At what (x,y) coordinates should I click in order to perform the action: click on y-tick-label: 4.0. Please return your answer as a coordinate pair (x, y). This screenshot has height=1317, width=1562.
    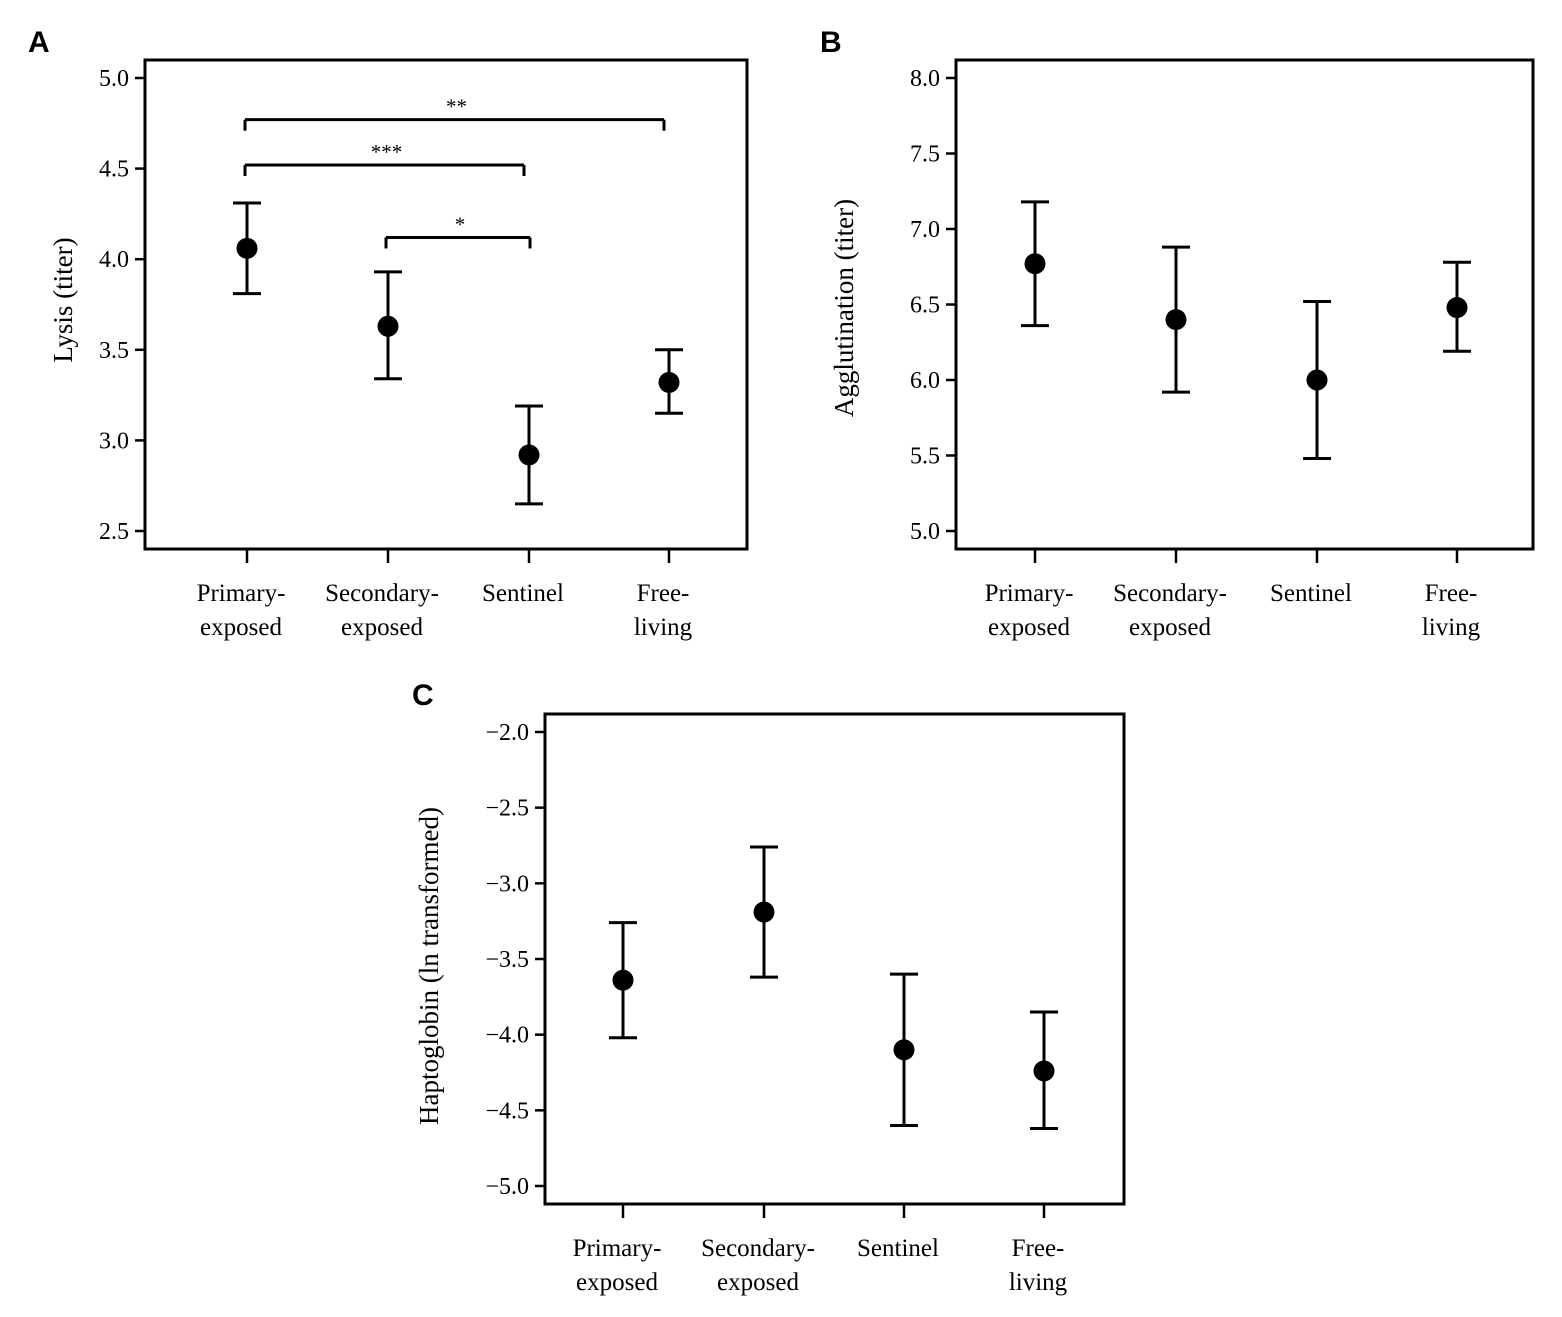
    Looking at the image, I should click on (114, 260).